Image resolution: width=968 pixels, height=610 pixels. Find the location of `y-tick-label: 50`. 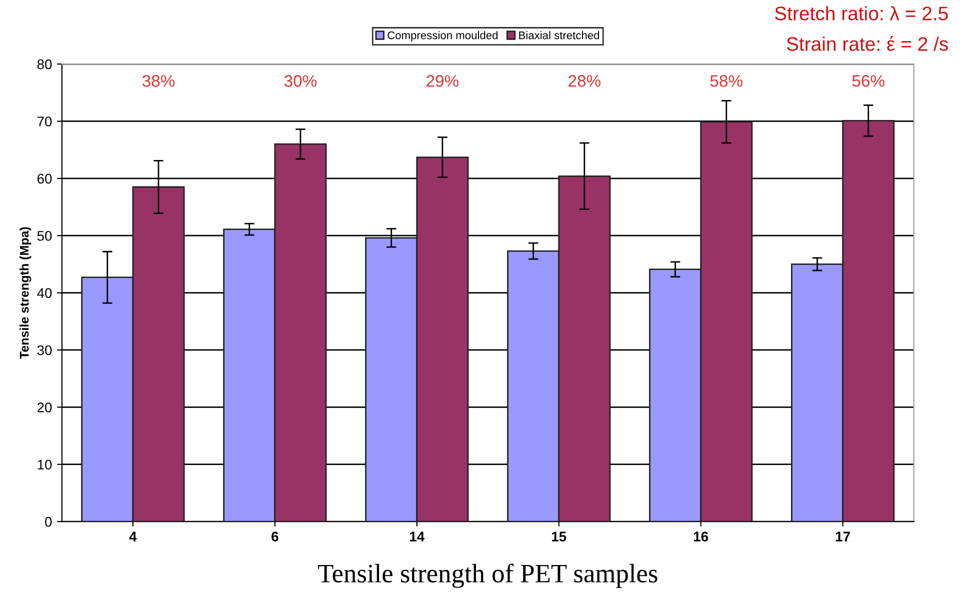

y-tick-label: 50 is located at coordinates (44, 235).